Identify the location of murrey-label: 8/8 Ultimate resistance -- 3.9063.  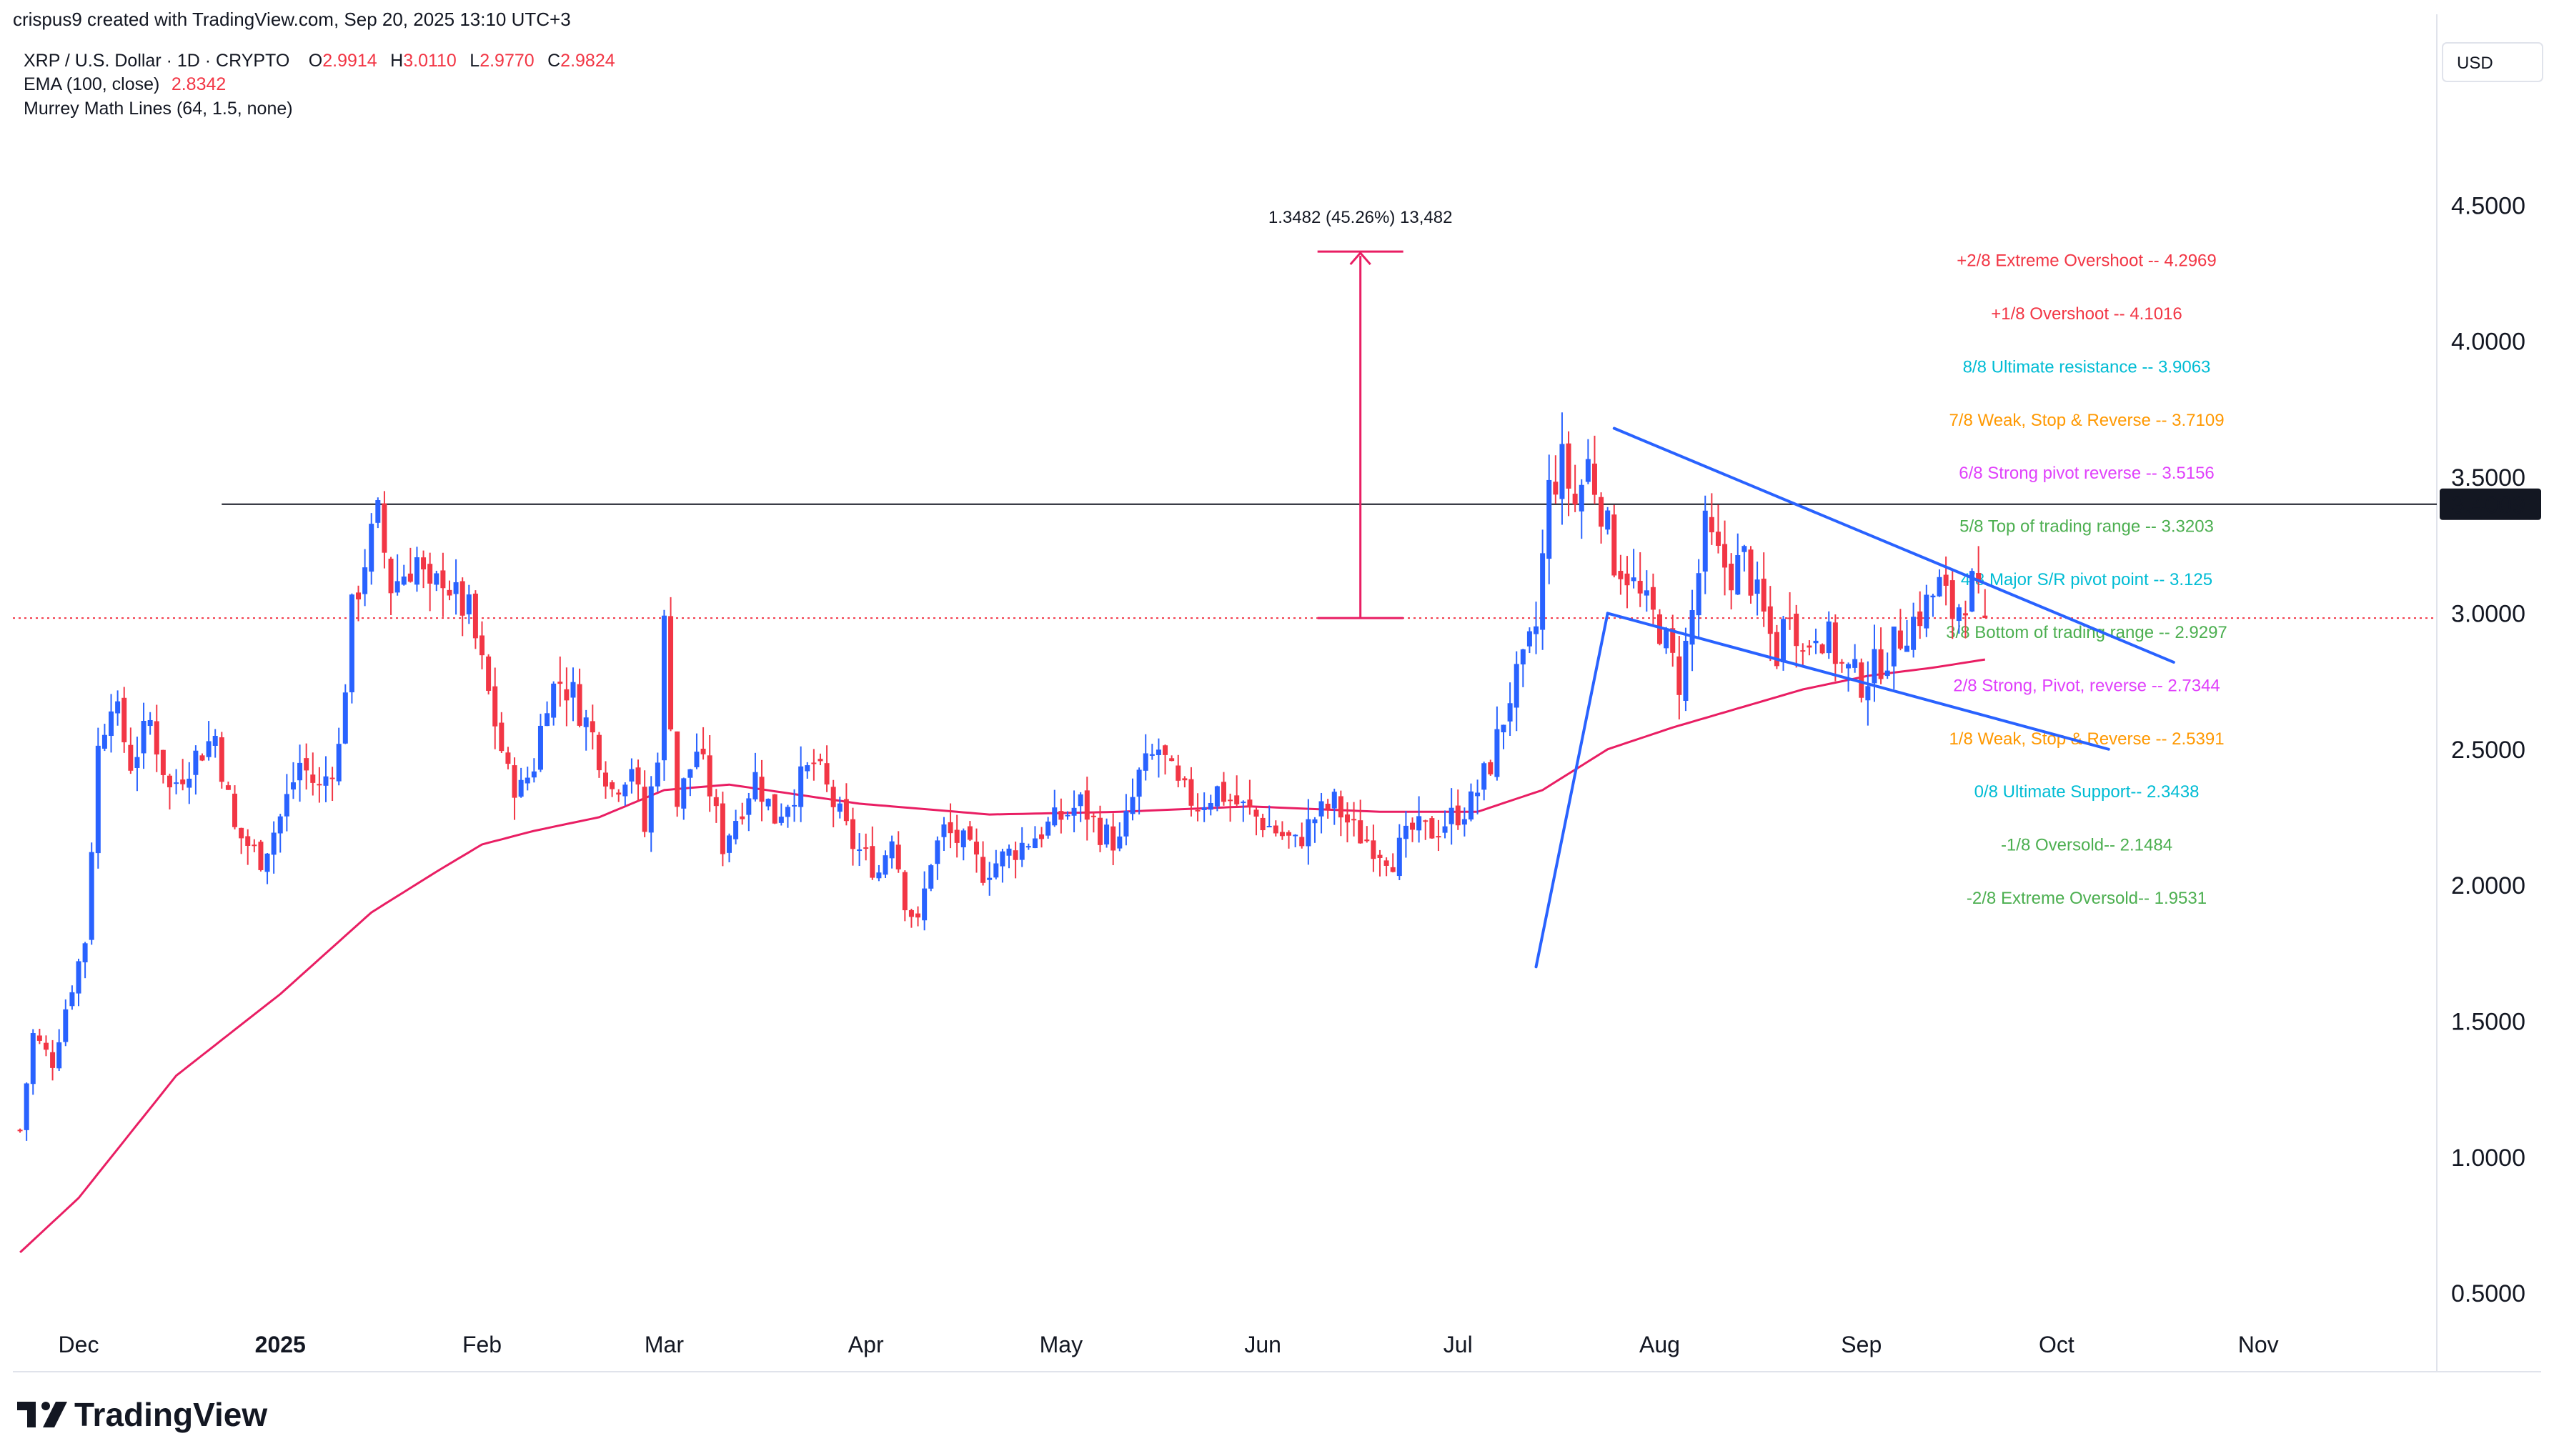
(2087, 367).